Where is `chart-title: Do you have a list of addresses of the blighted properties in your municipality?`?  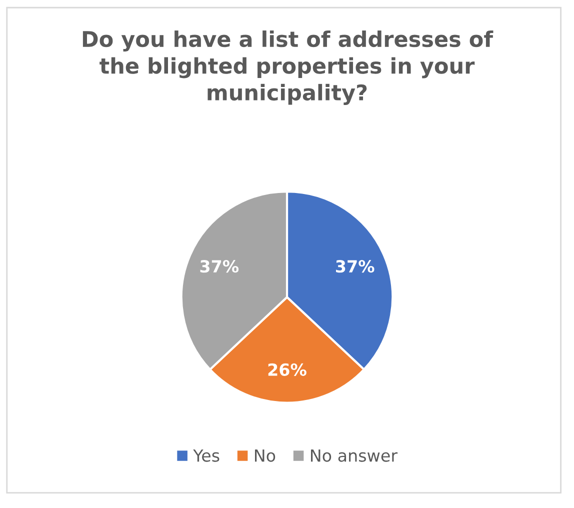
chart-title: Do you have a list of addresses of the blighted properties in your municipality? is located at coordinates (288, 67).